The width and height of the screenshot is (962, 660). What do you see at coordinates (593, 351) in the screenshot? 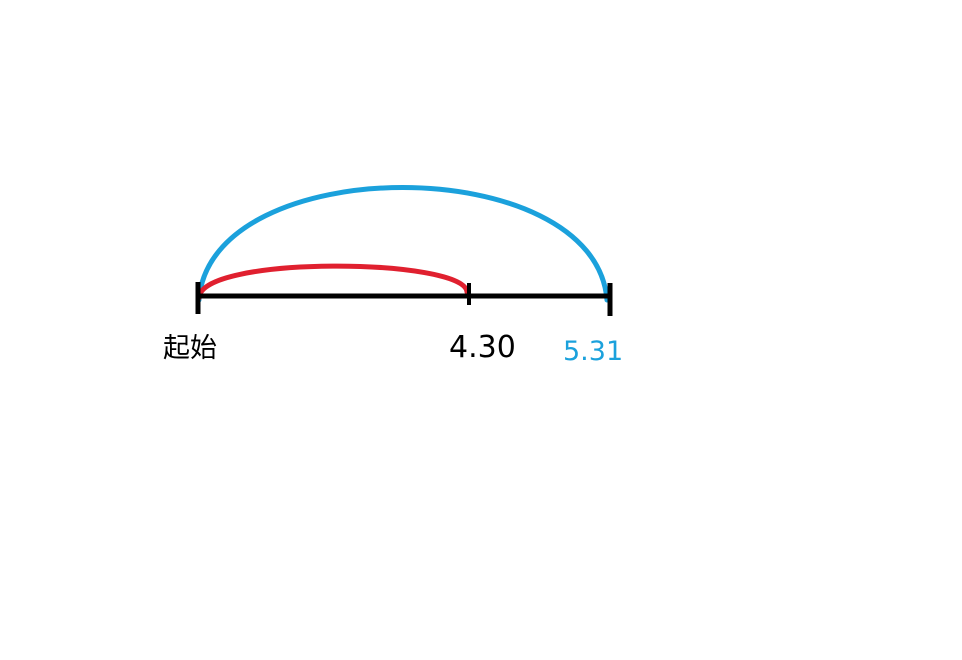
I see `end-date-label: 5.31` at bounding box center [593, 351].